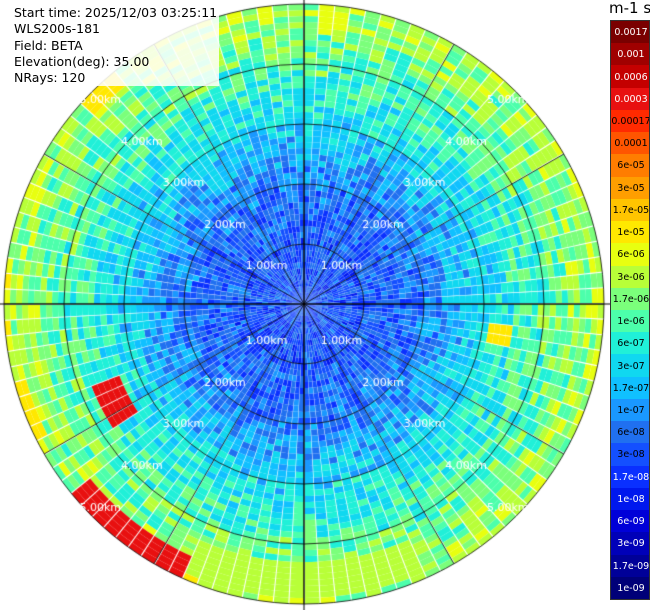 This screenshot has width=650, height=610. Describe the element at coordinates (48, 45) in the screenshot. I see `field-label: Field: BETA` at that location.